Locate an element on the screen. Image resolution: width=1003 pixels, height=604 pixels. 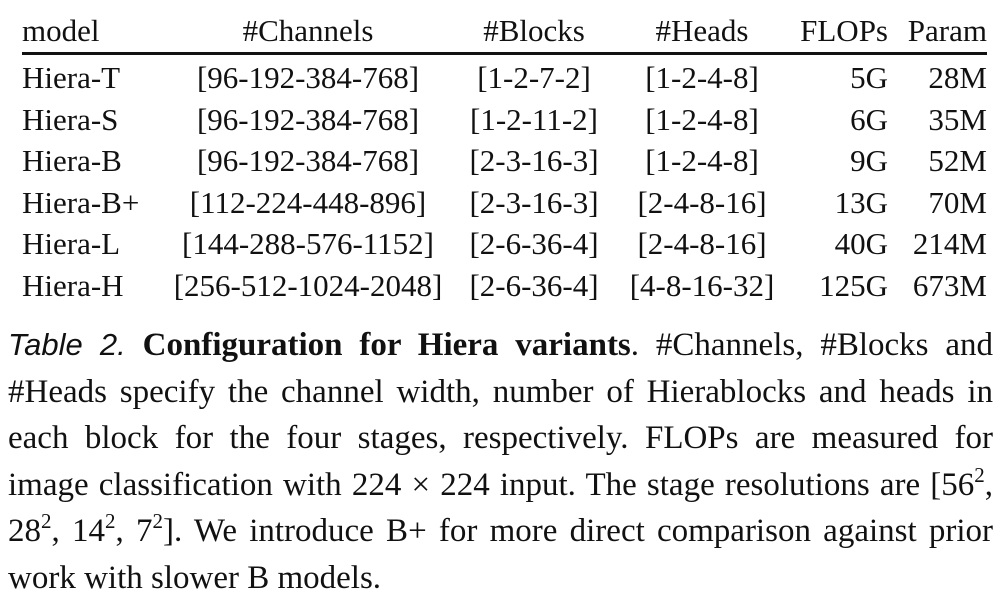
cell-heads: [4-8-16-32] is located at coordinates (702, 285).